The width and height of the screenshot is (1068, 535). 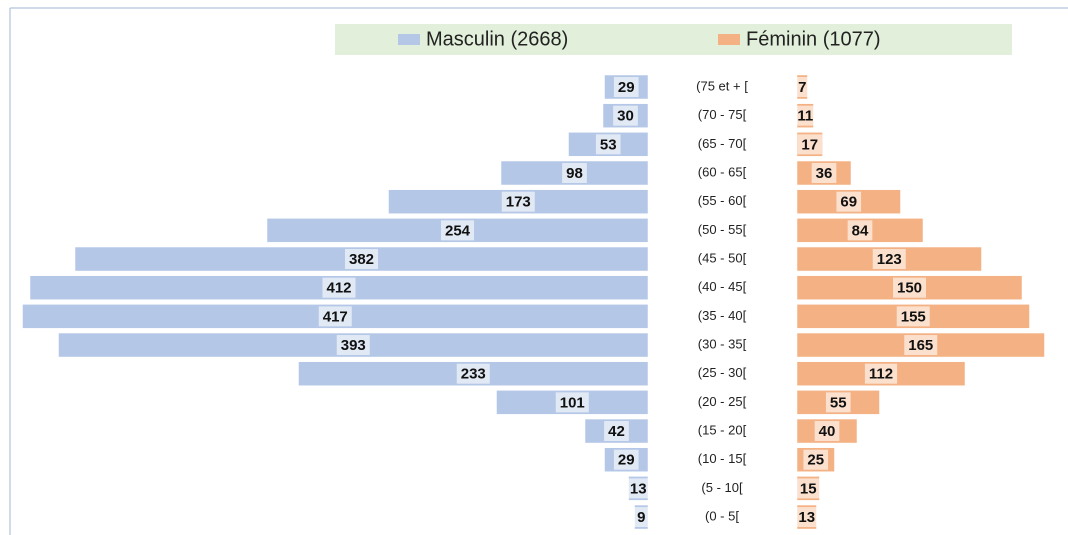 I want to click on value-label: 412, so click(x=338, y=288).